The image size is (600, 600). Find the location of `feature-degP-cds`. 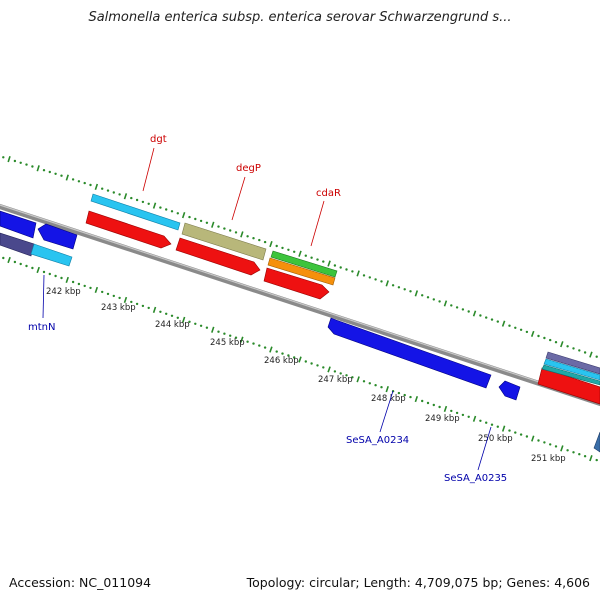

feature-degP-cds is located at coordinates (224, 241).